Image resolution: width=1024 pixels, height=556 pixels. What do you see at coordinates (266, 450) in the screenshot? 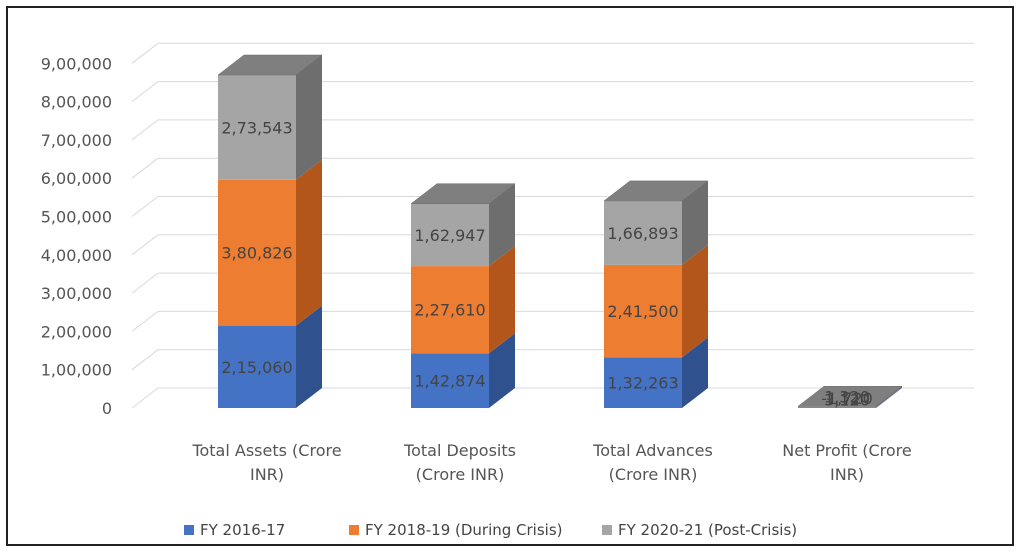
I see `category-label: Total Assets (Crore` at bounding box center [266, 450].